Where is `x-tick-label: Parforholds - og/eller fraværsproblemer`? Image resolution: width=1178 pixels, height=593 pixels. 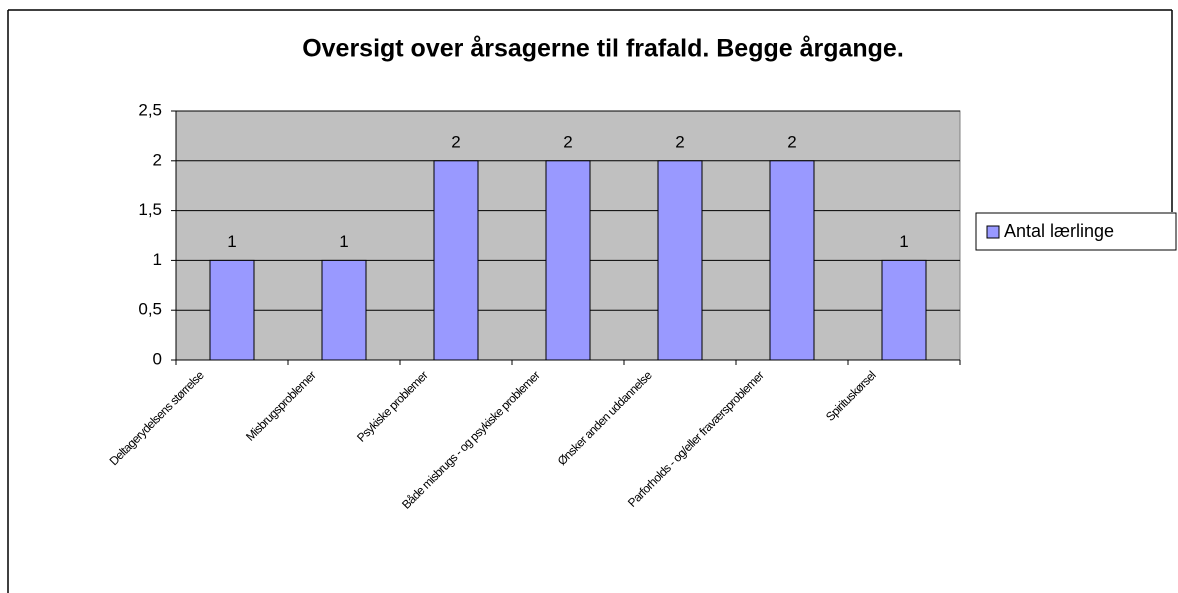 x-tick-label: Parforholds - og/eller fraværsproblemer is located at coordinates (696, 439).